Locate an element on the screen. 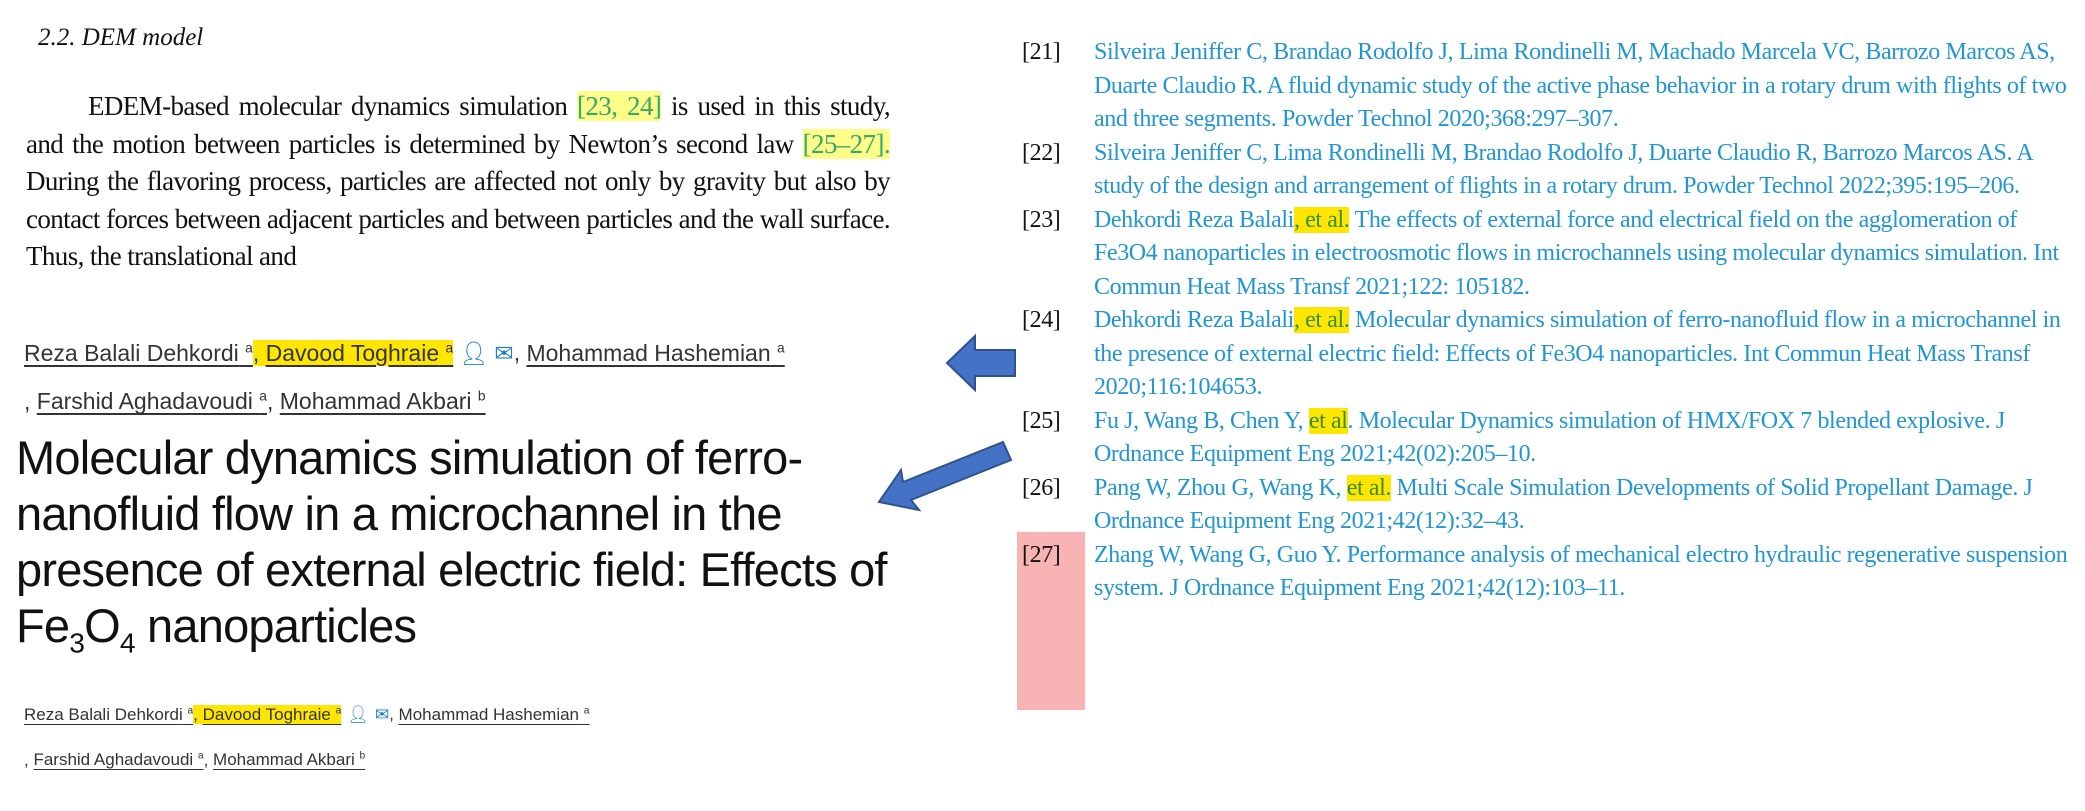 This screenshot has width=2085, height=811. reference-number: [23] is located at coordinates (1041, 219).